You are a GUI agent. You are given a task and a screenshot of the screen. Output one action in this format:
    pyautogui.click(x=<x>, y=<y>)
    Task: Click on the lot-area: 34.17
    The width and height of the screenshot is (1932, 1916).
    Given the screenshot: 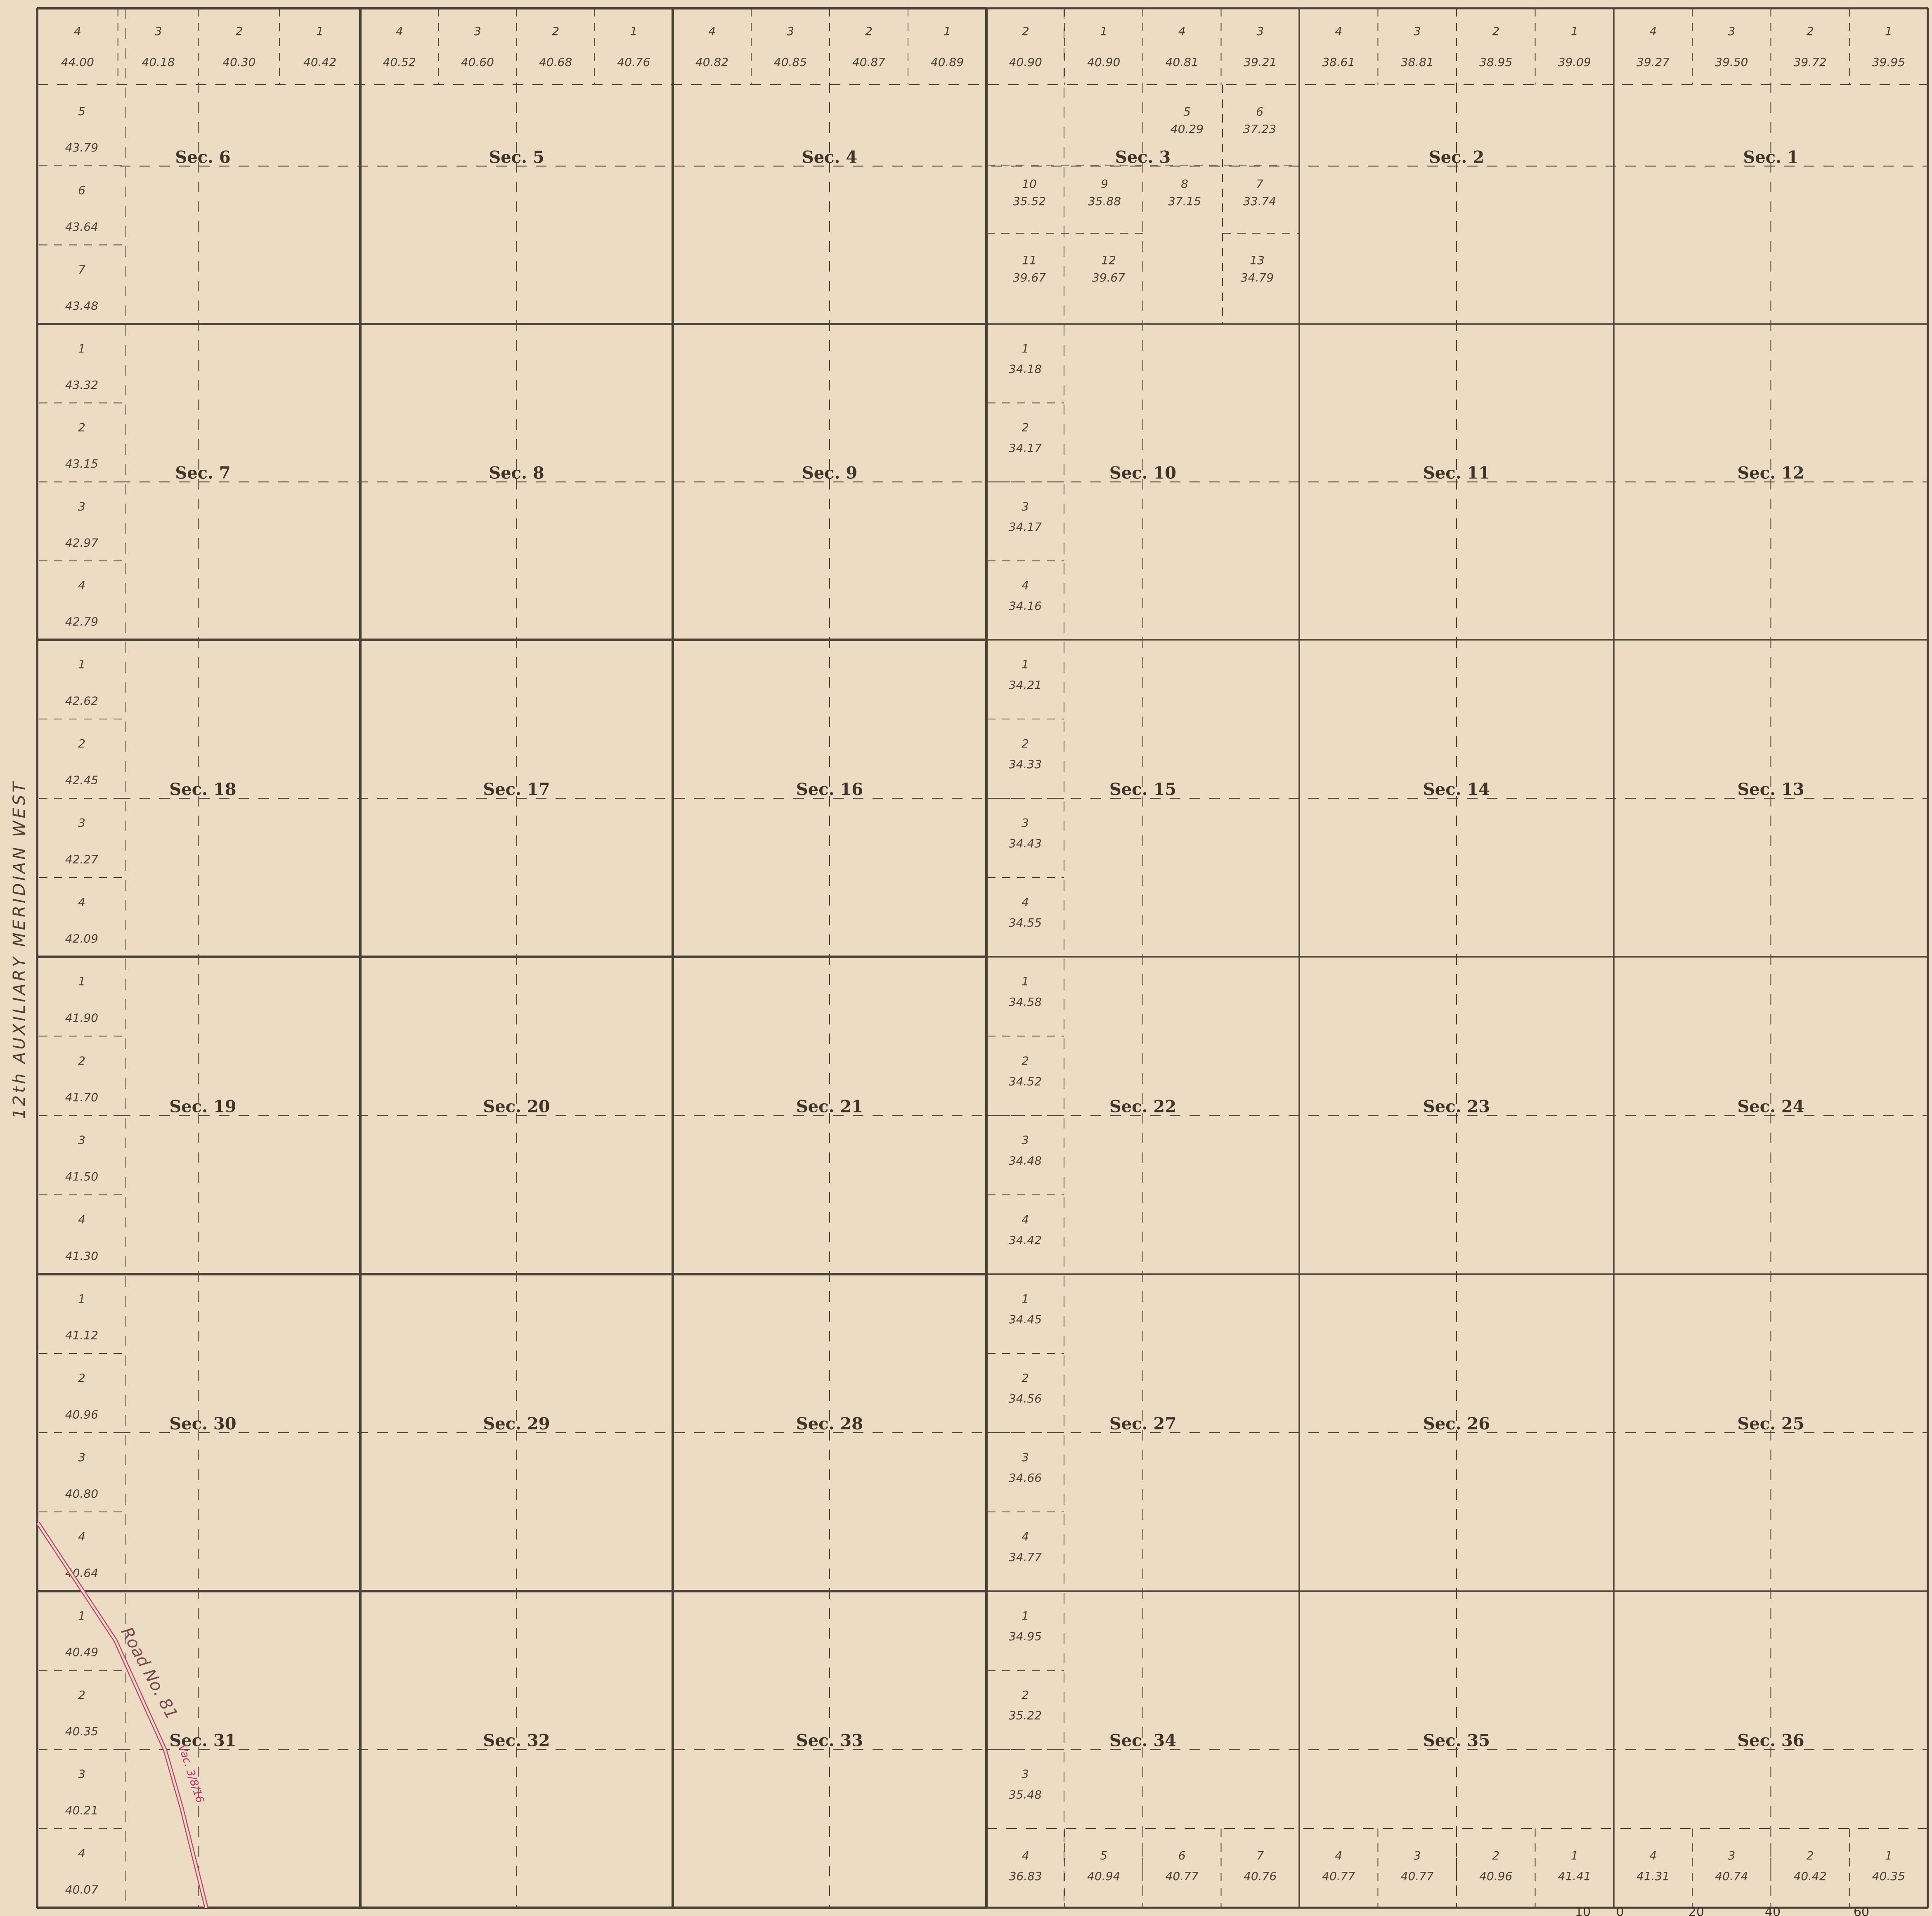 What is the action you would take?
    pyautogui.click(x=1025, y=527)
    